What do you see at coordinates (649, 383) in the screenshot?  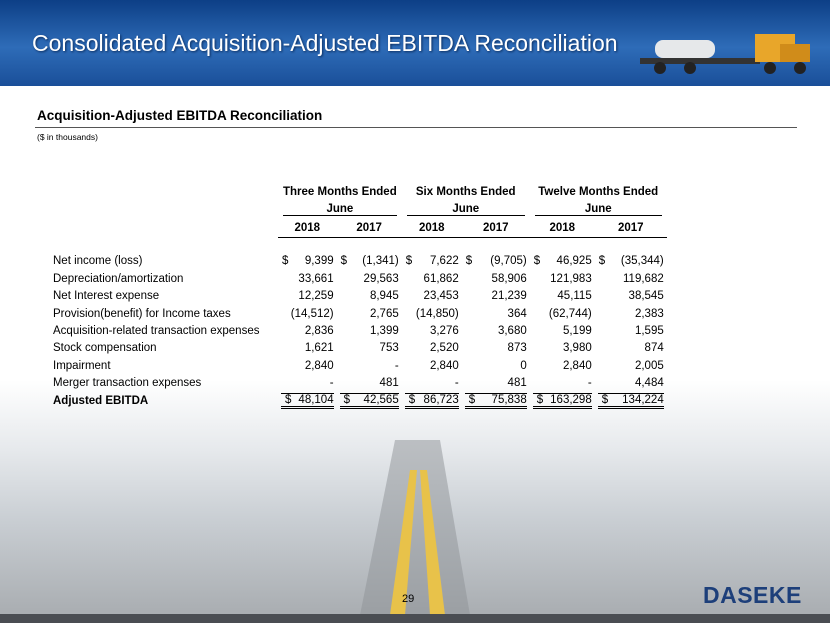 I see `value: 4,484` at bounding box center [649, 383].